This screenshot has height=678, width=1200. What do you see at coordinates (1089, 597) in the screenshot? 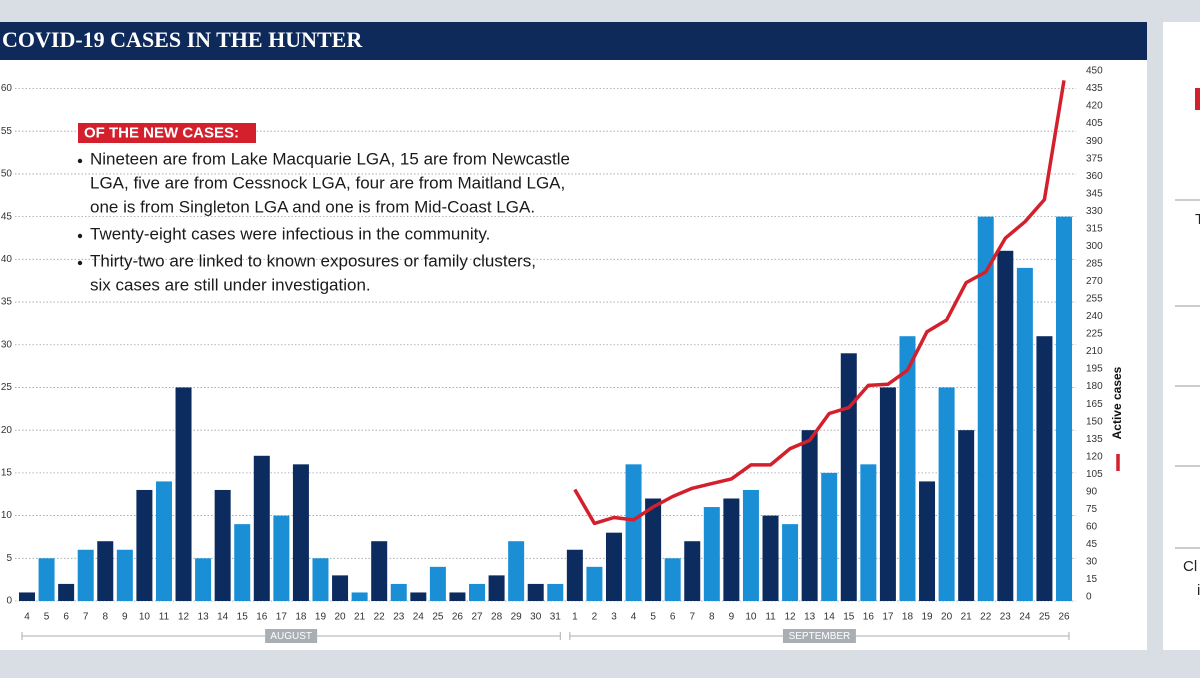
I see `y2-tick-label: 0` at bounding box center [1089, 597].